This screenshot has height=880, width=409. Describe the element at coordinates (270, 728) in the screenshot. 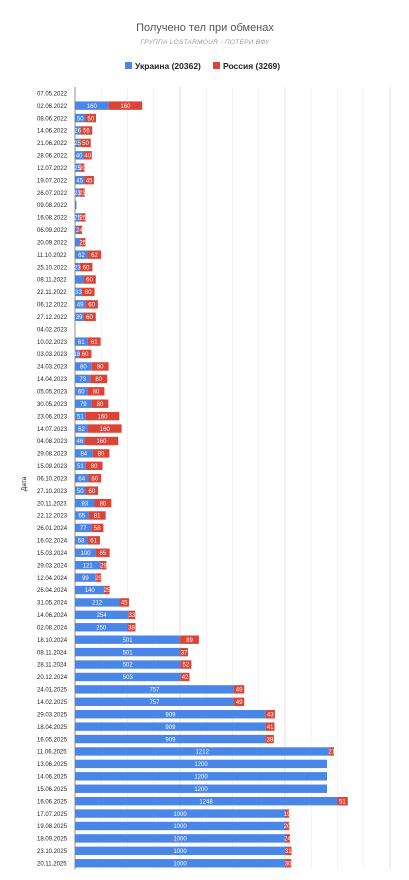

I see `bar-label-russia: 41` at that location.